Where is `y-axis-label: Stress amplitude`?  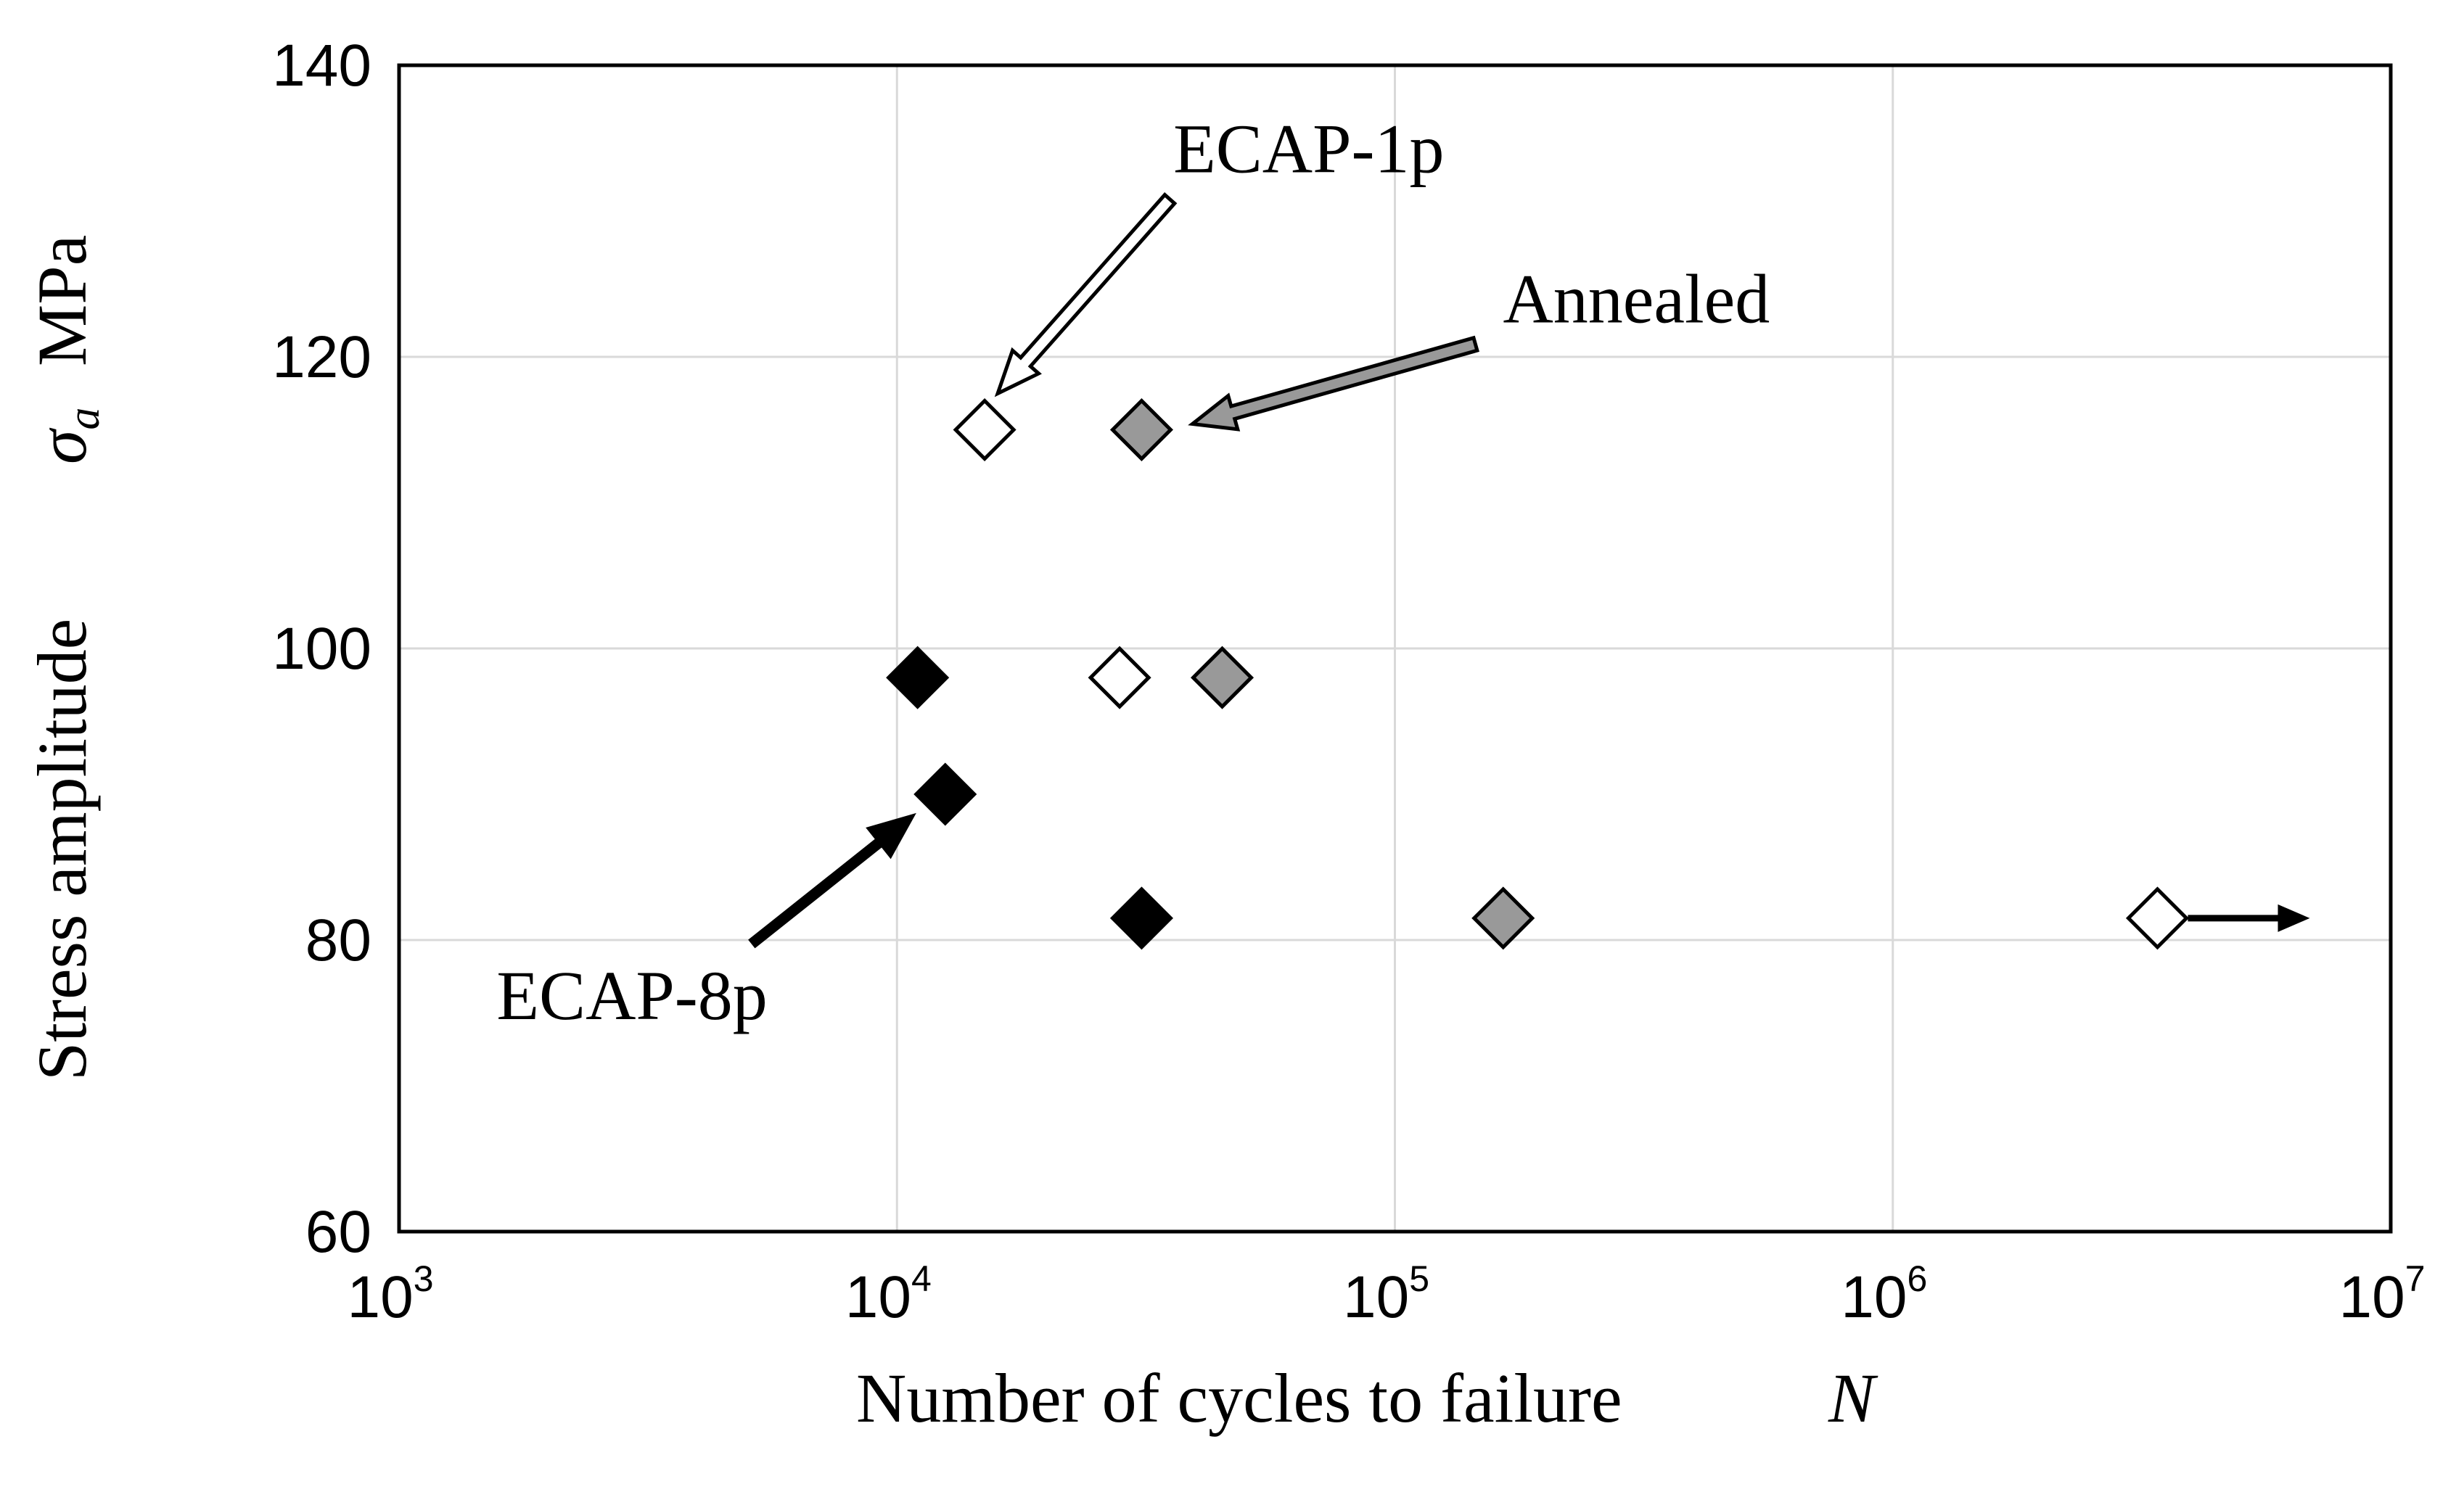
y-axis-label: Stress amplitude is located at coordinates (62, 850).